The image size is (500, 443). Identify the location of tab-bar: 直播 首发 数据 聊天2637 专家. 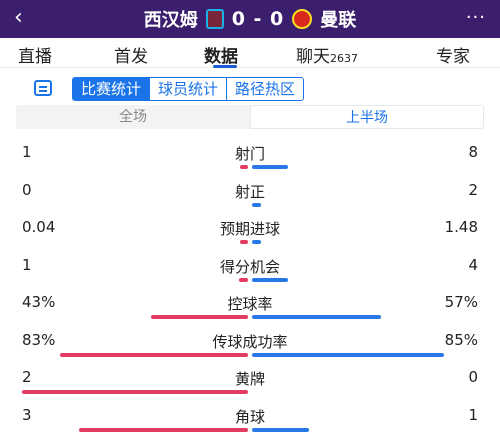
(250, 53).